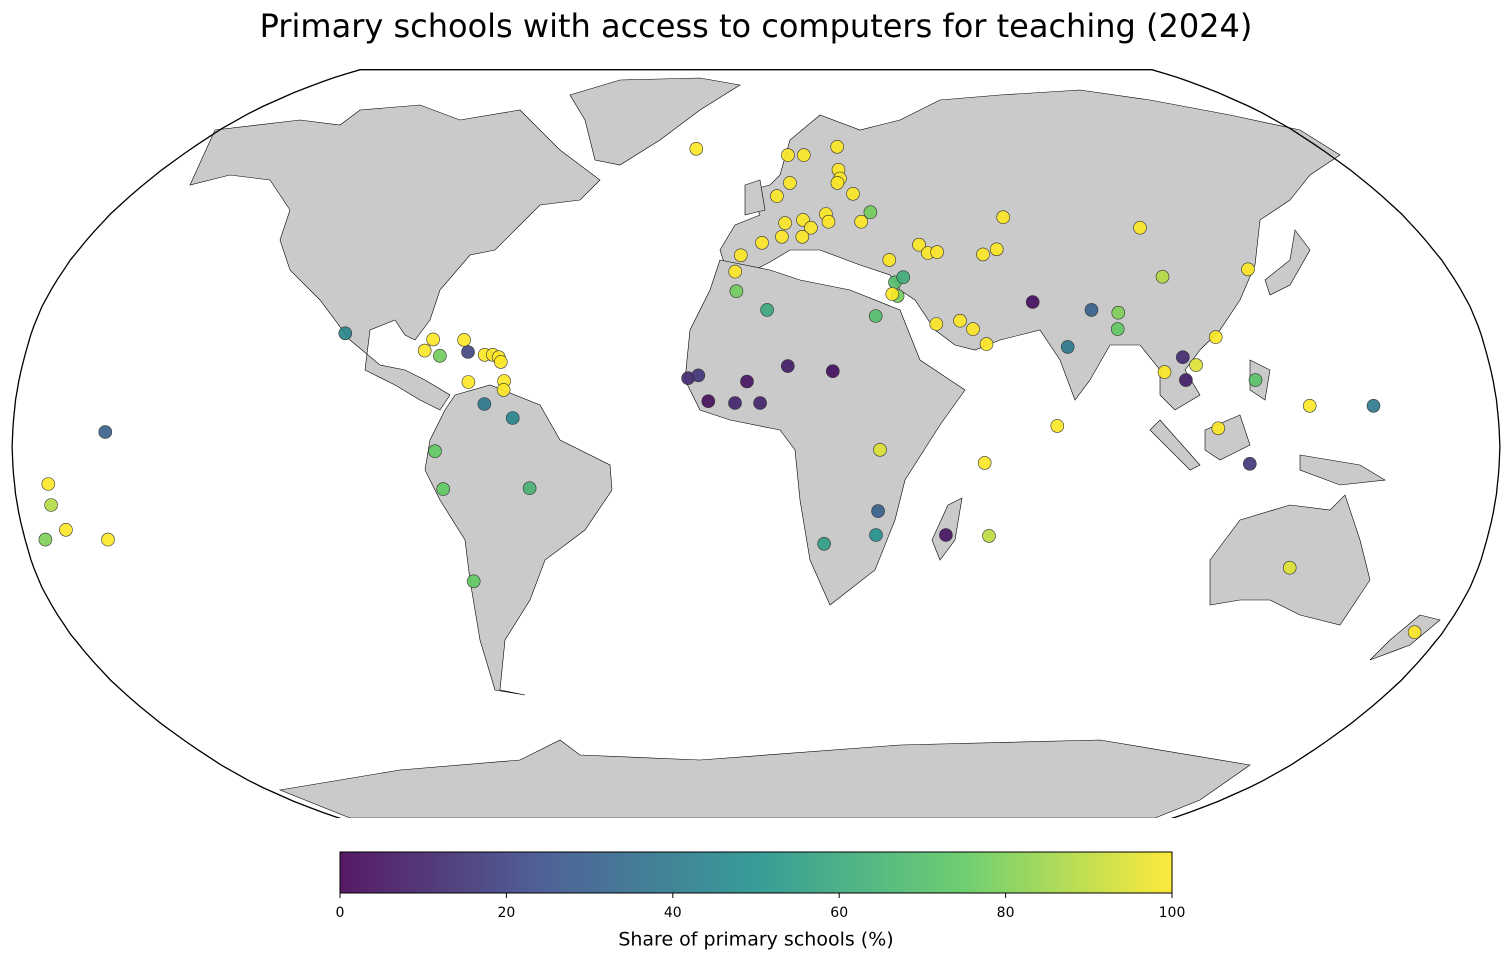 This screenshot has width=1512, height=962. What do you see at coordinates (395, 257) in the screenshot?
I see `north-america` at bounding box center [395, 257].